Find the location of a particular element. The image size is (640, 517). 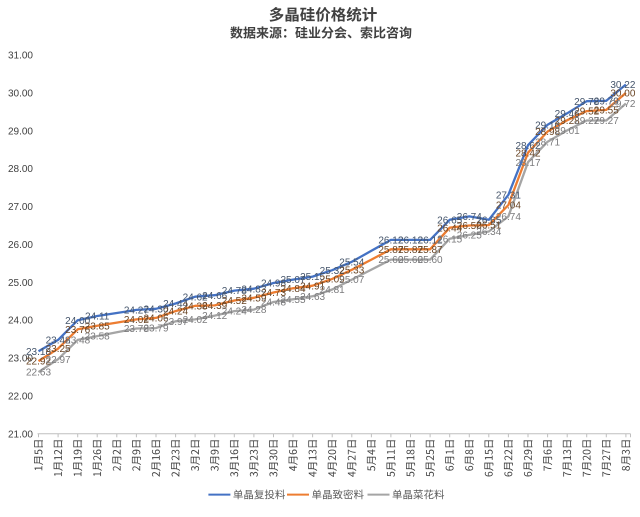

svg-text: 26.00 is located at coordinates (20, 245).